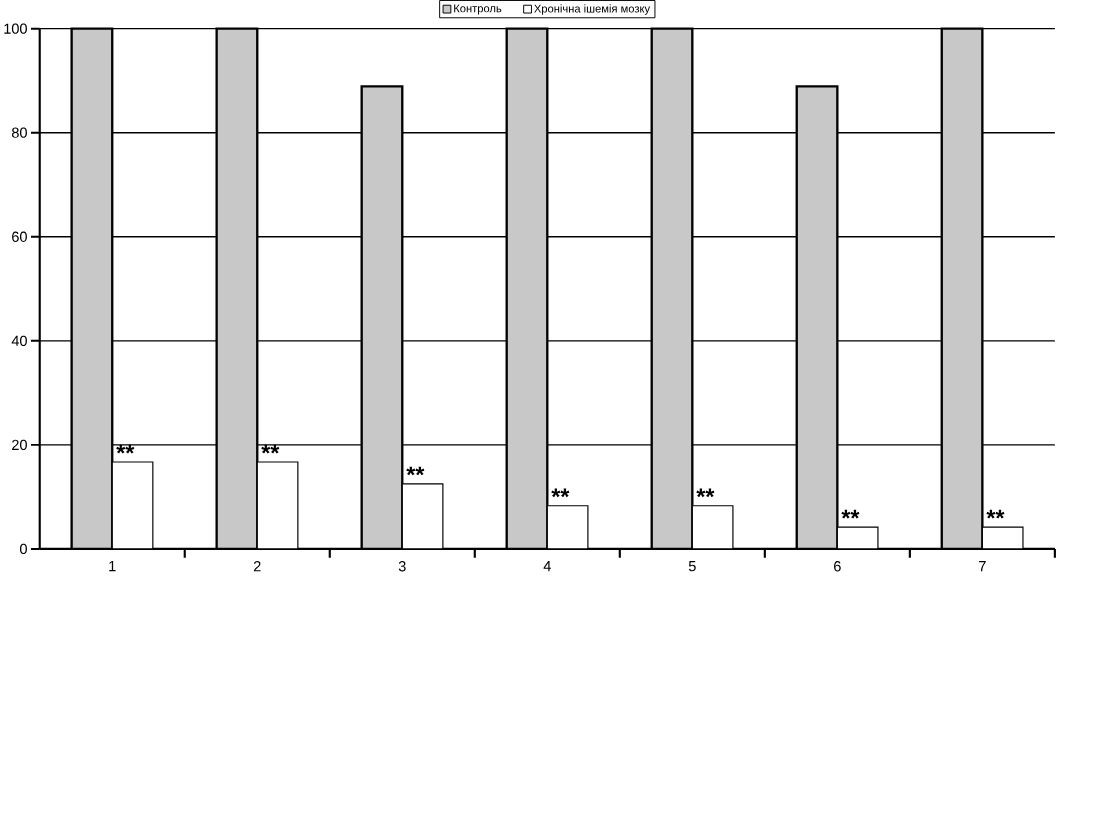 The image size is (1119, 835). I want to click on x-tick-label: 3, so click(402, 566).